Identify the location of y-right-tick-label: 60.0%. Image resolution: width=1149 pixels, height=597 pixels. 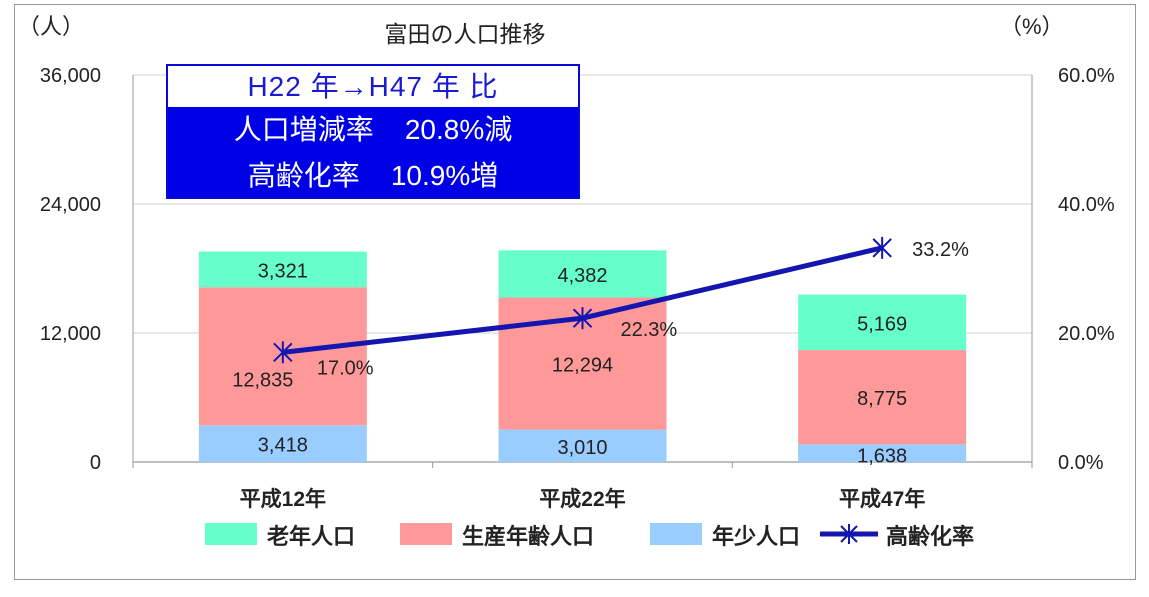
(1086, 76).